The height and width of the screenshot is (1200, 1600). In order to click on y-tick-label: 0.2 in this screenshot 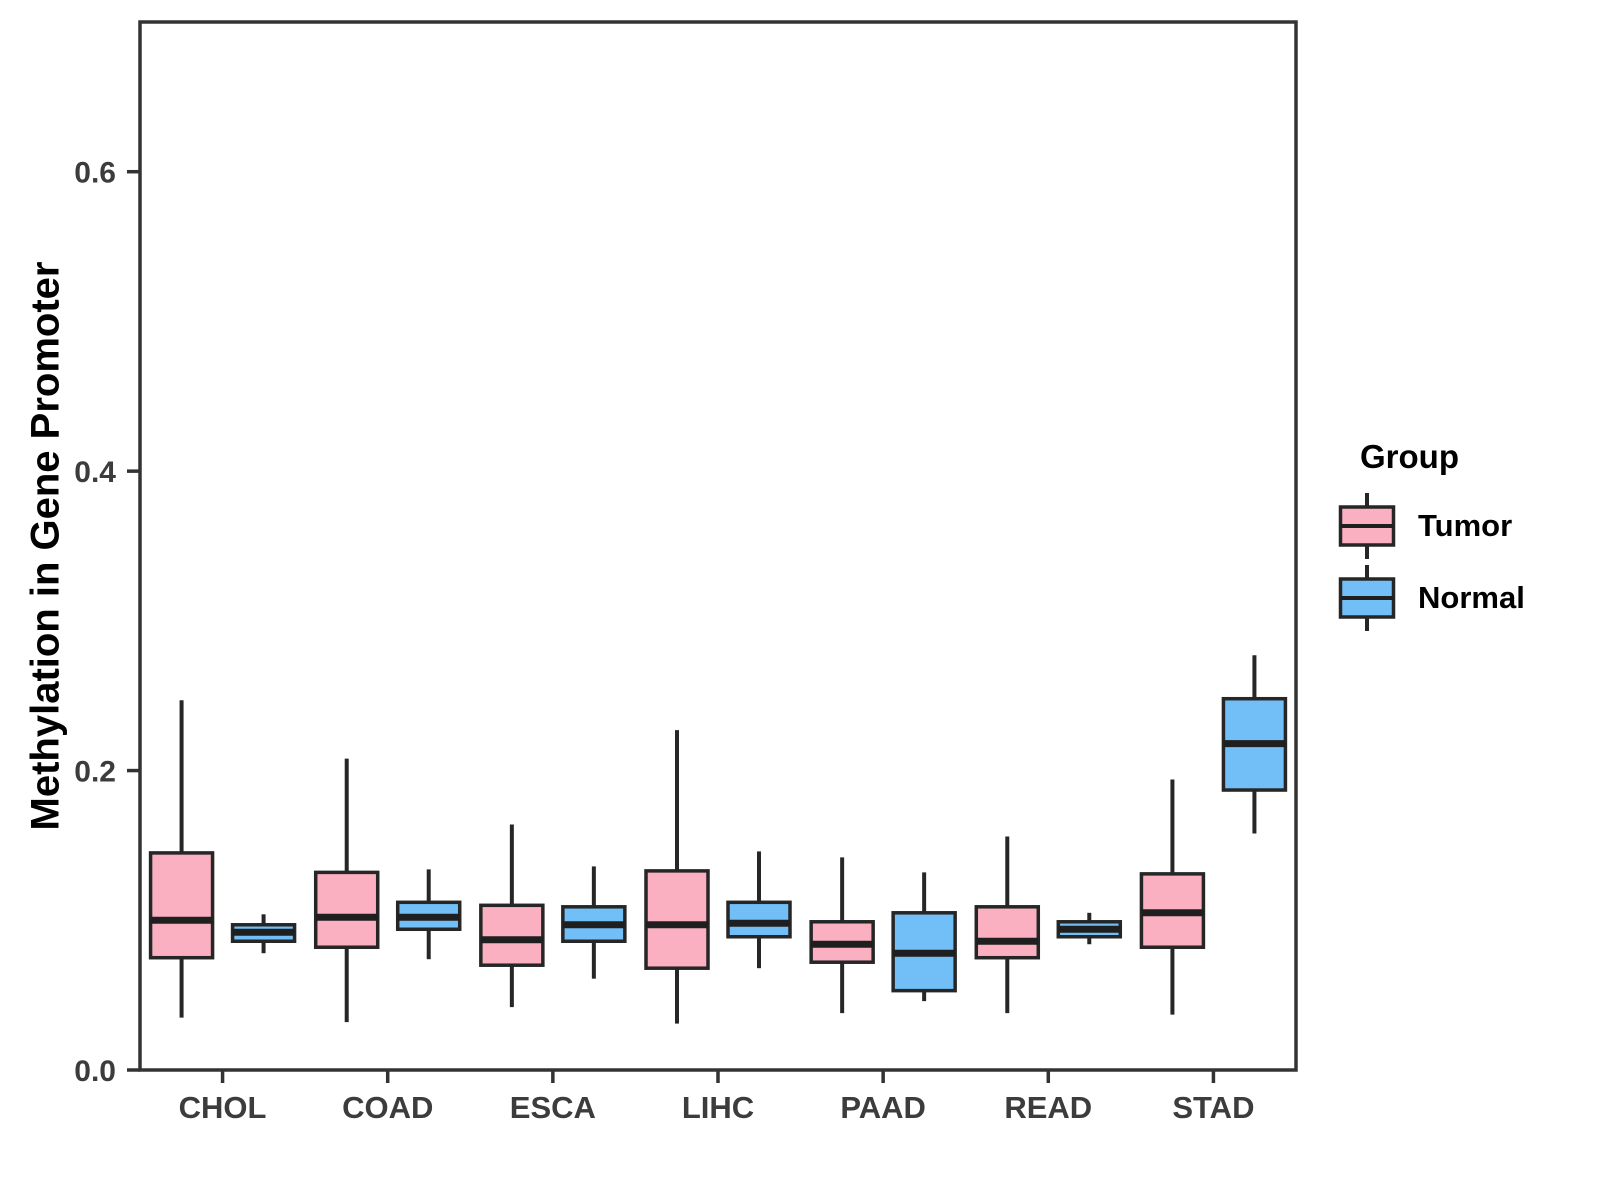, I will do `click(95, 772)`.